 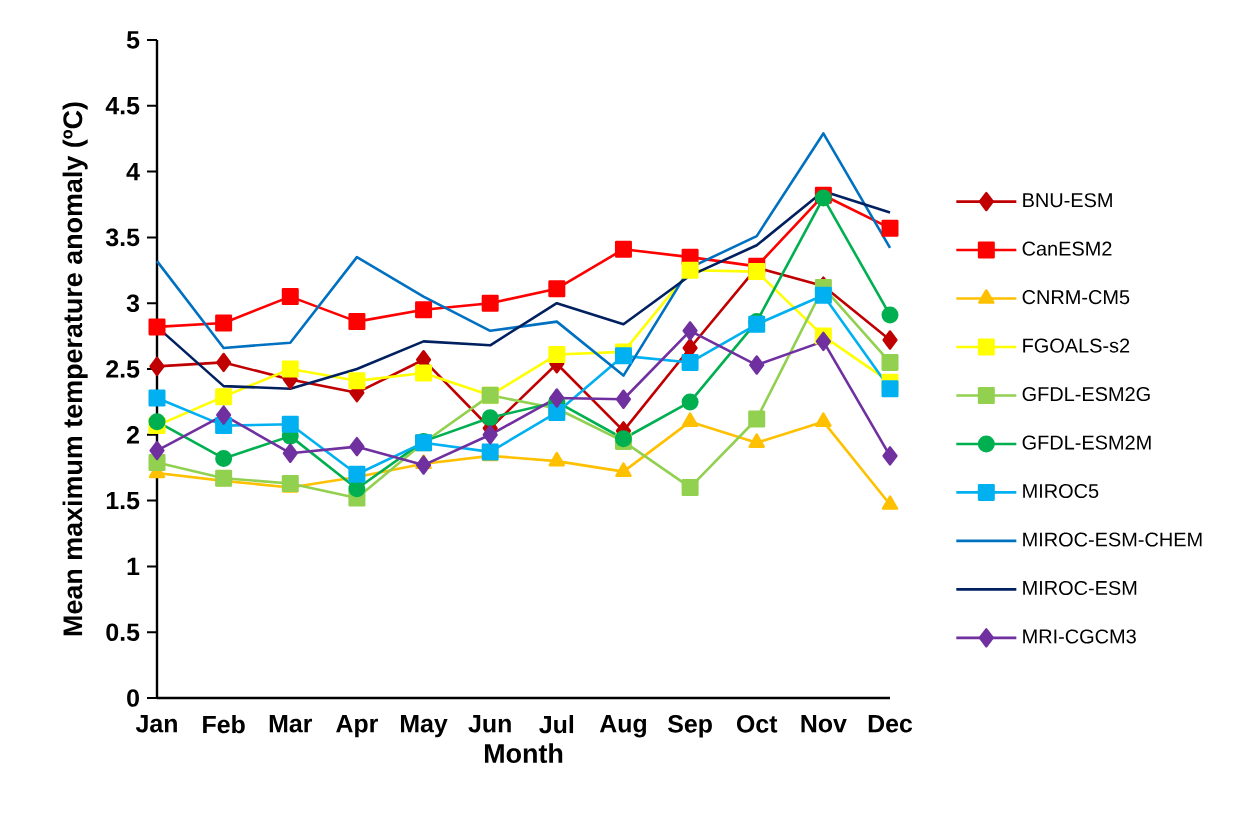 I want to click on x-tick-label: Oct, so click(x=757, y=724).